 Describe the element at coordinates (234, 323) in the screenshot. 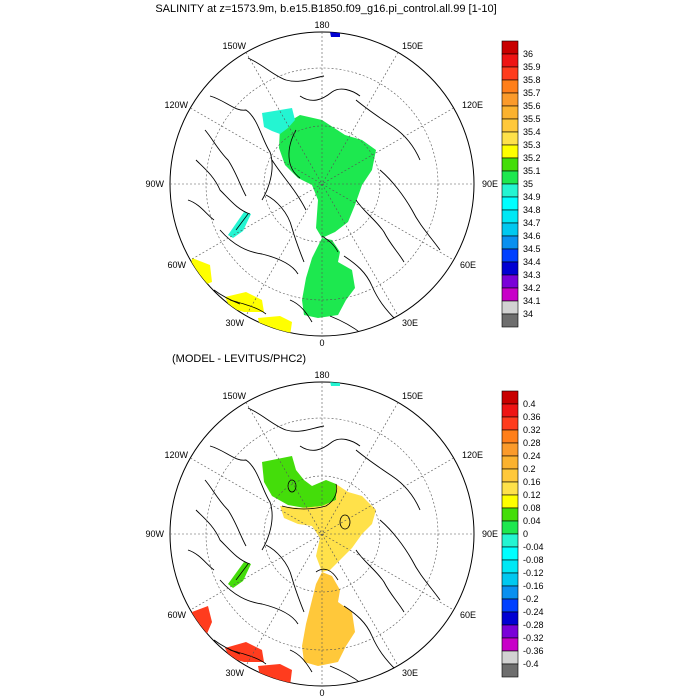

I see `top-lon-label: 30W` at that location.